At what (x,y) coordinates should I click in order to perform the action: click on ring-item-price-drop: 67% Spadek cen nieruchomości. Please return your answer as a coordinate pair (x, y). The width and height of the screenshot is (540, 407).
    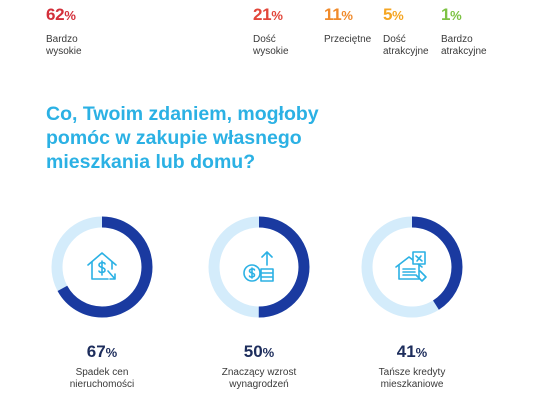
    Looking at the image, I should click on (102, 302).